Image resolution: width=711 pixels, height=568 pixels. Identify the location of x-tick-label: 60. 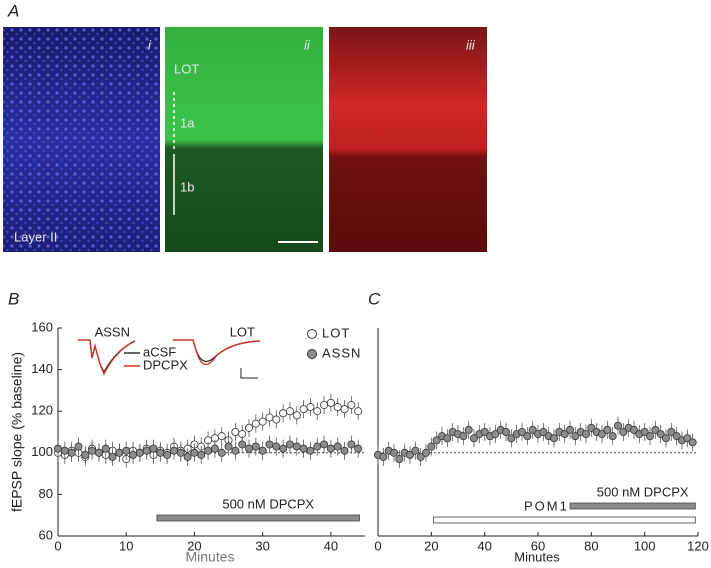
(538, 545).